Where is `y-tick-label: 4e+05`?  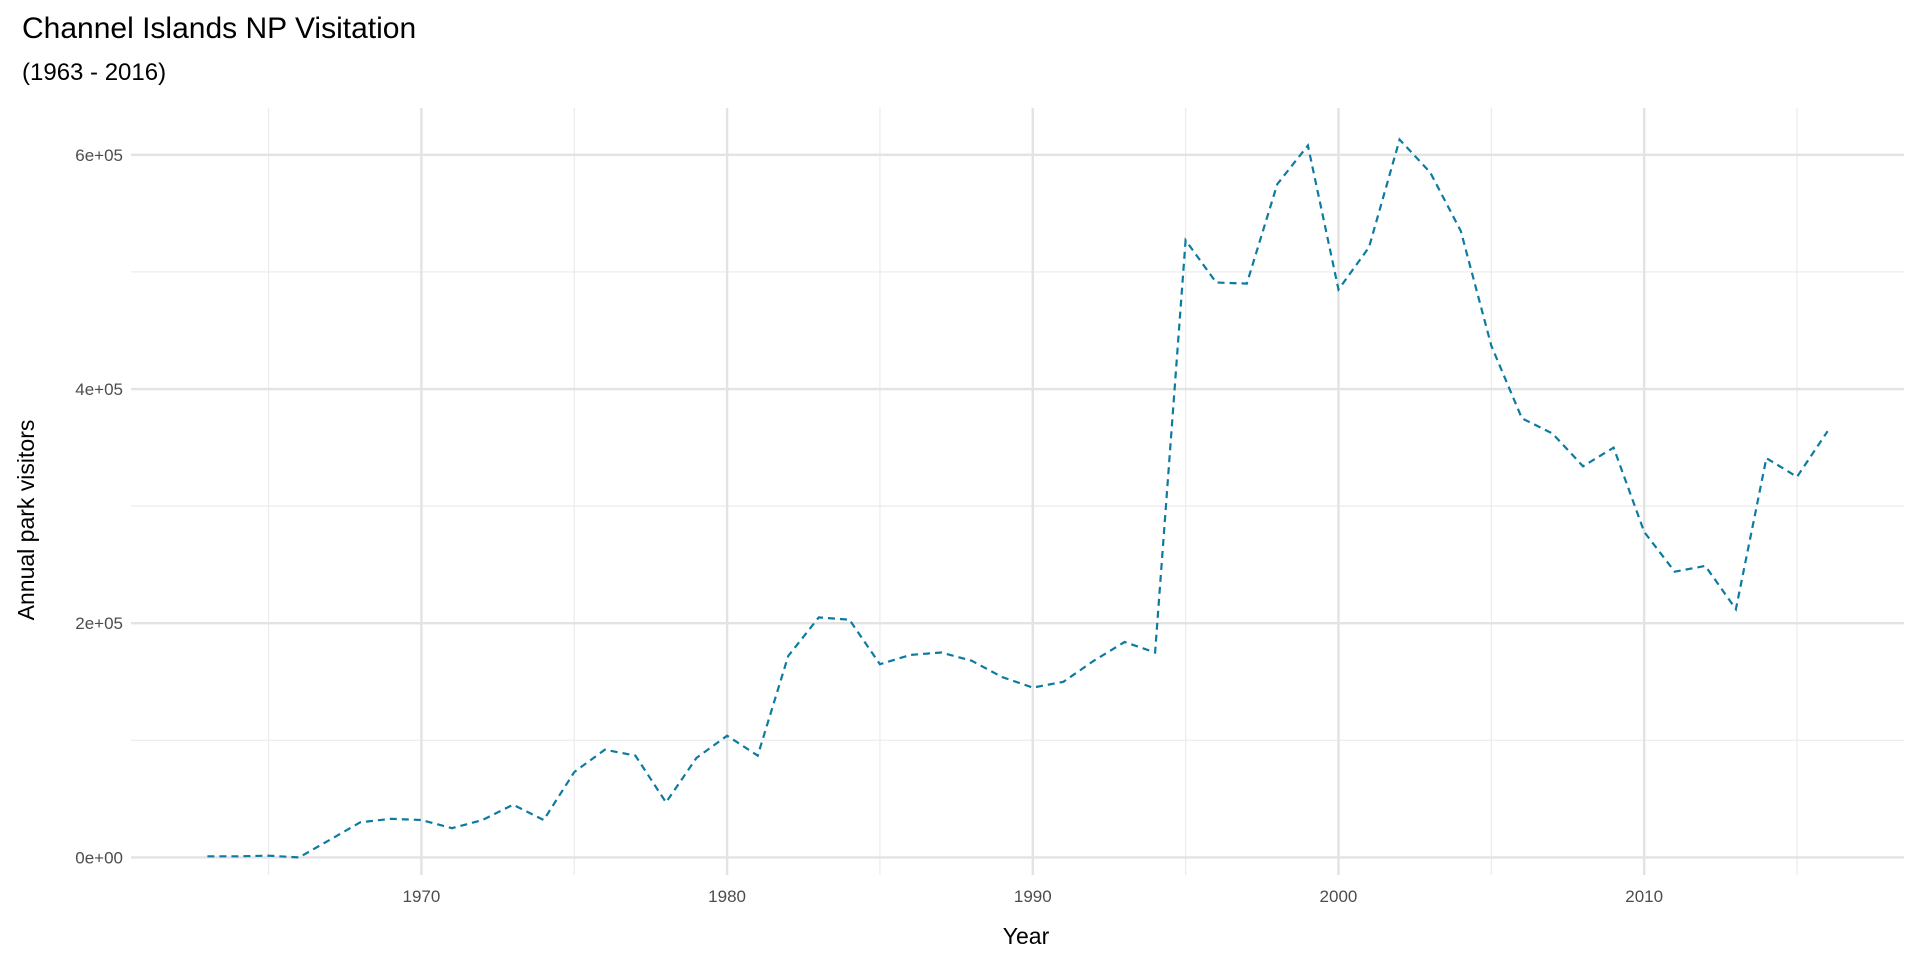
y-tick-label: 4e+05 is located at coordinates (99, 389).